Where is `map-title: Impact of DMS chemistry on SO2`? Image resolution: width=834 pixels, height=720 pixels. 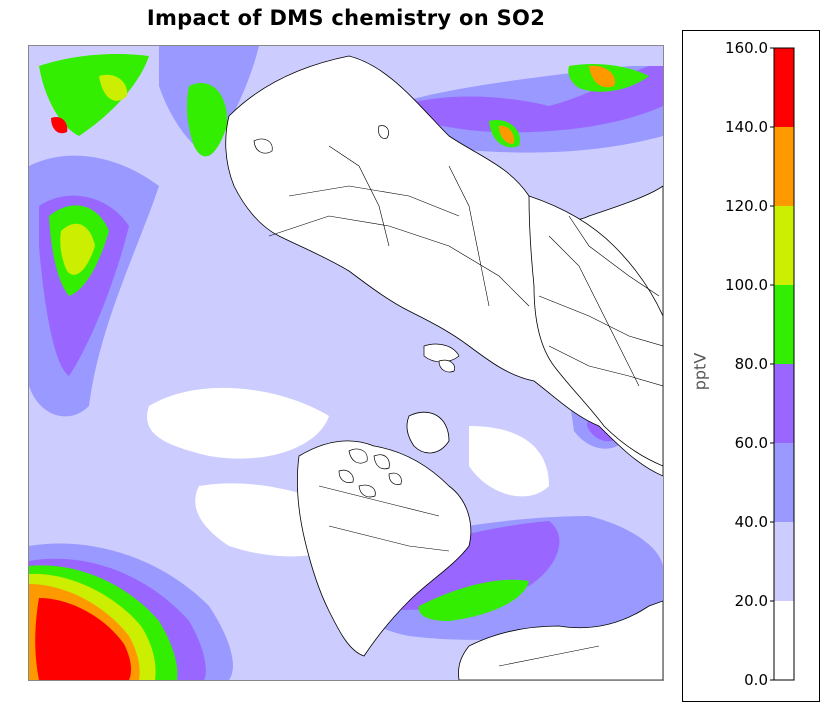
map-title: Impact of DMS chemistry on SO2 is located at coordinates (346, 18).